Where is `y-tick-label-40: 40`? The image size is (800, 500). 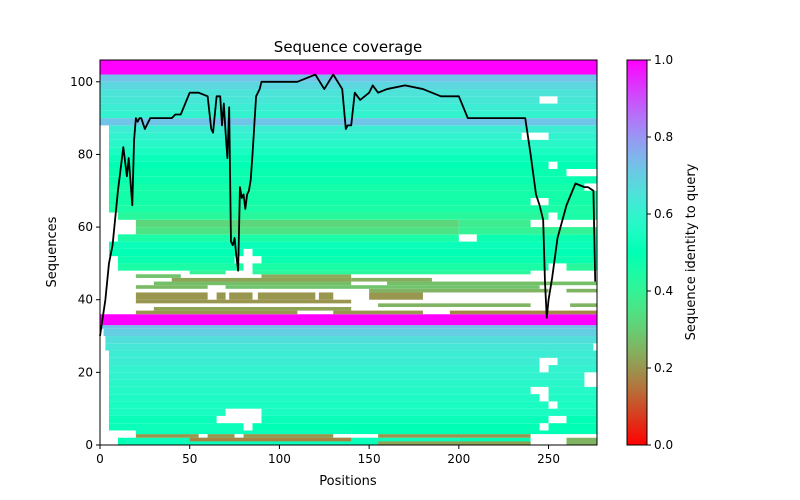
y-tick-label-40: 40 is located at coordinates (85, 300).